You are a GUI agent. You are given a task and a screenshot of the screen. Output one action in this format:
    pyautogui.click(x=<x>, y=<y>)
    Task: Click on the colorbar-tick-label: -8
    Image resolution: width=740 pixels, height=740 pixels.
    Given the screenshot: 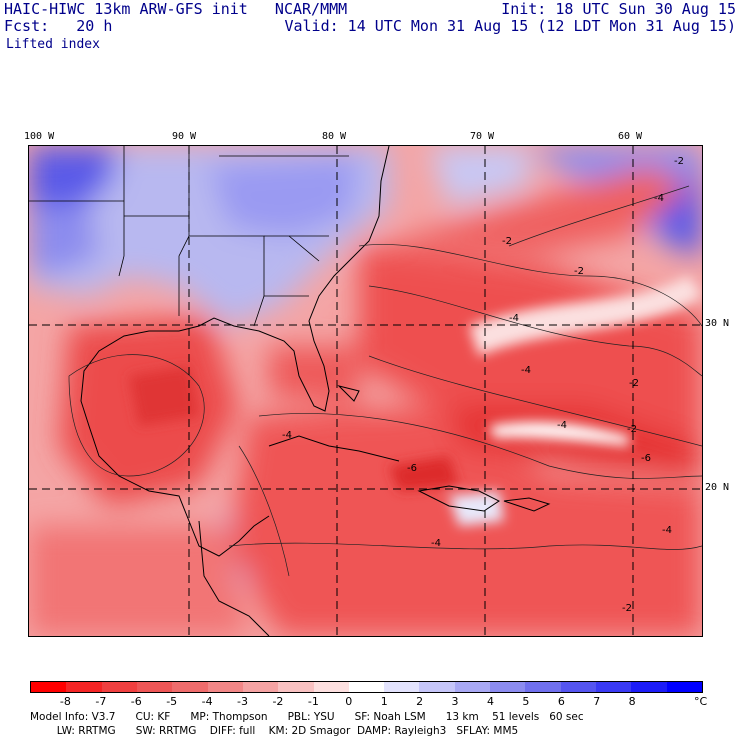 What is the action you would take?
    pyautogui.click(x=65, y=701)
    